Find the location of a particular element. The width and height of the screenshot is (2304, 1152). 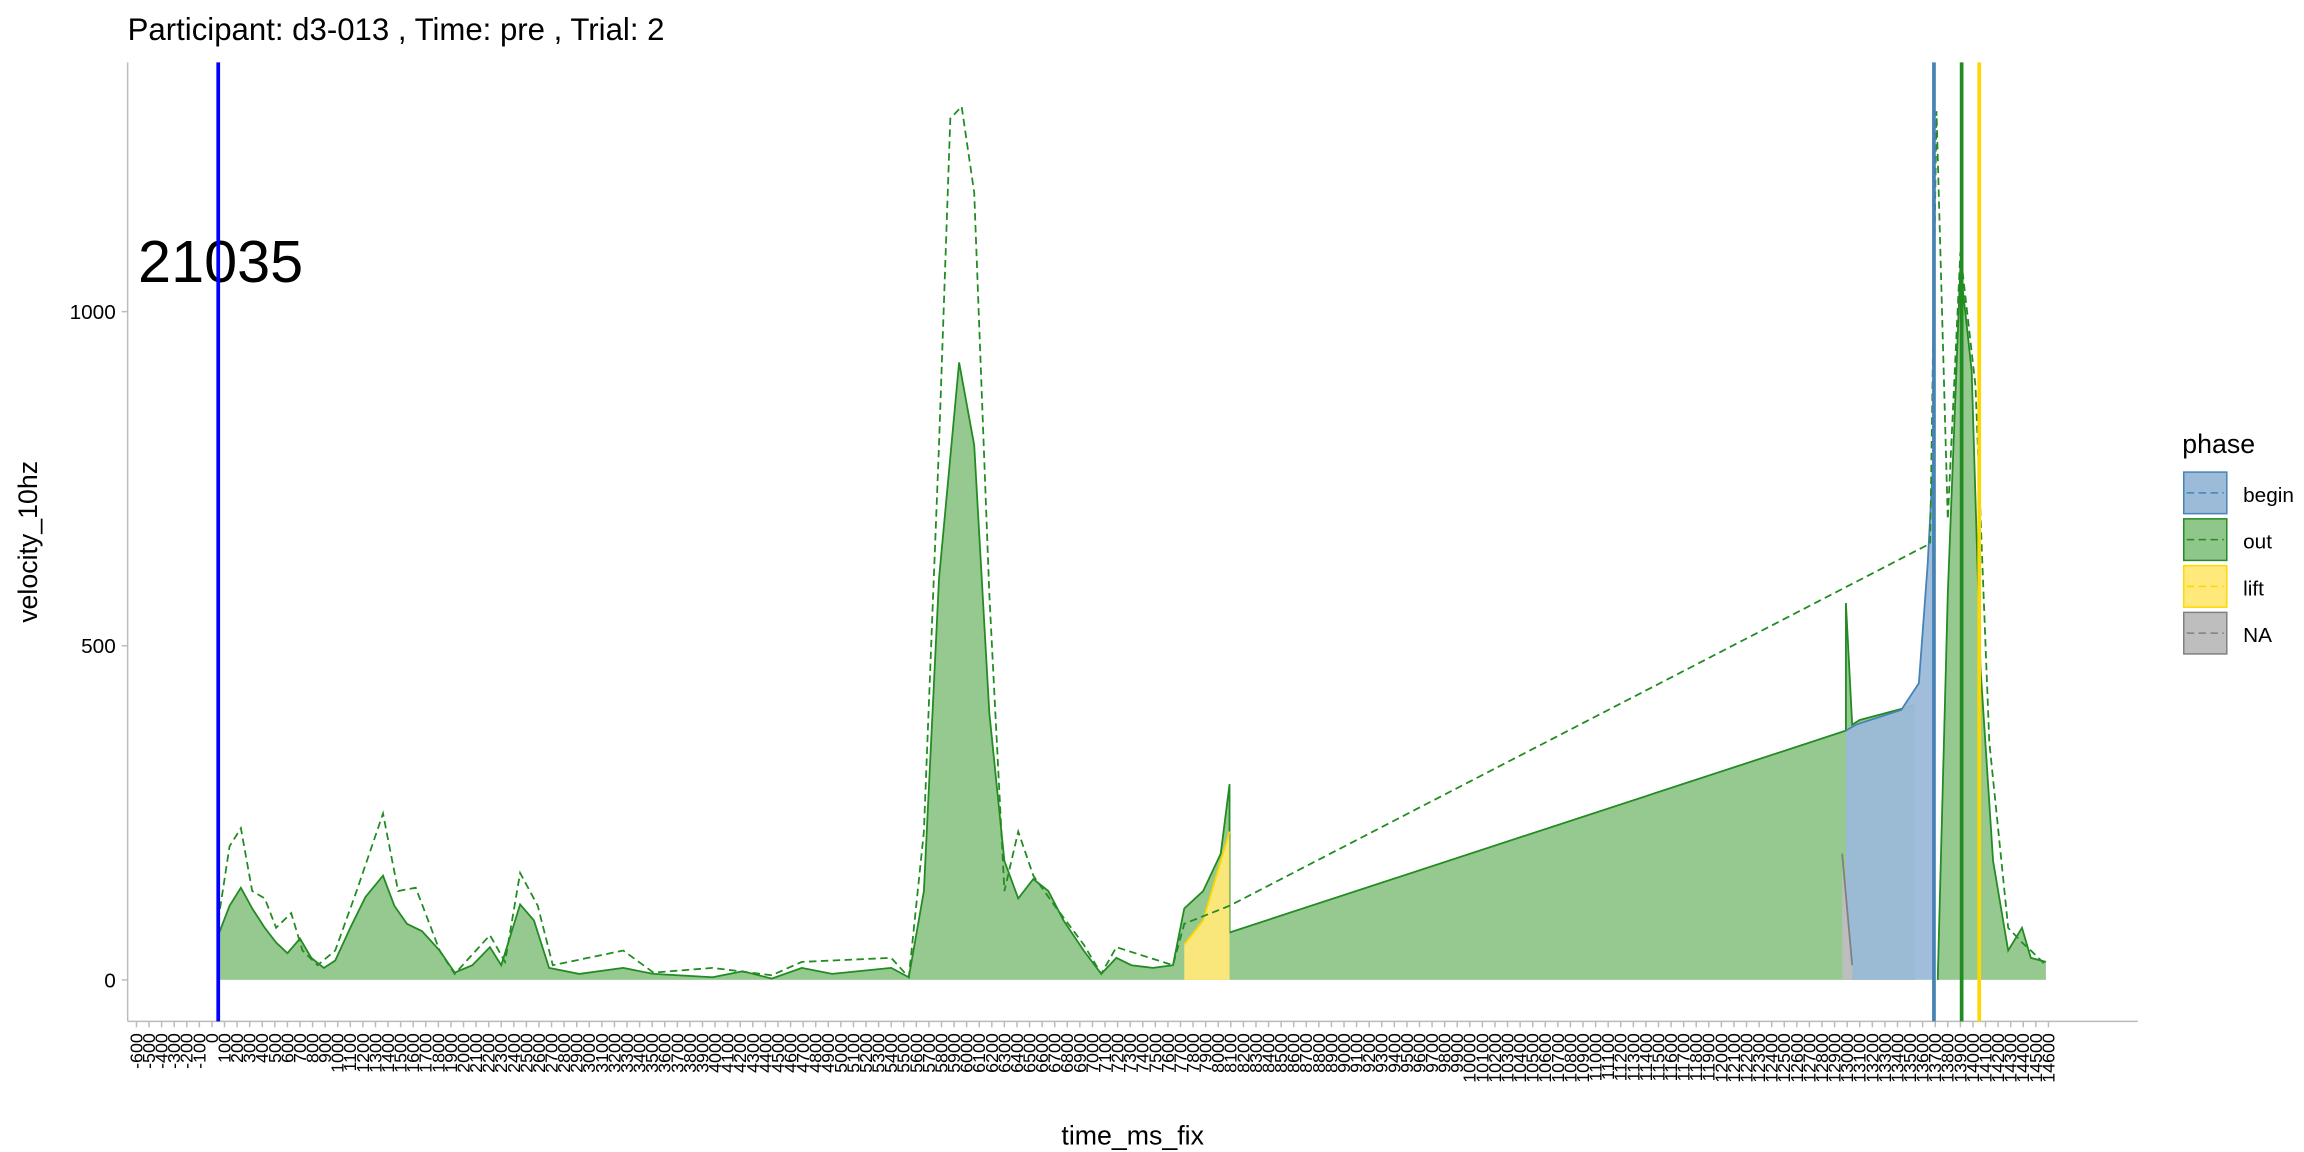

x-tick-label: 14500 is located at coordinates (2036, 1058).